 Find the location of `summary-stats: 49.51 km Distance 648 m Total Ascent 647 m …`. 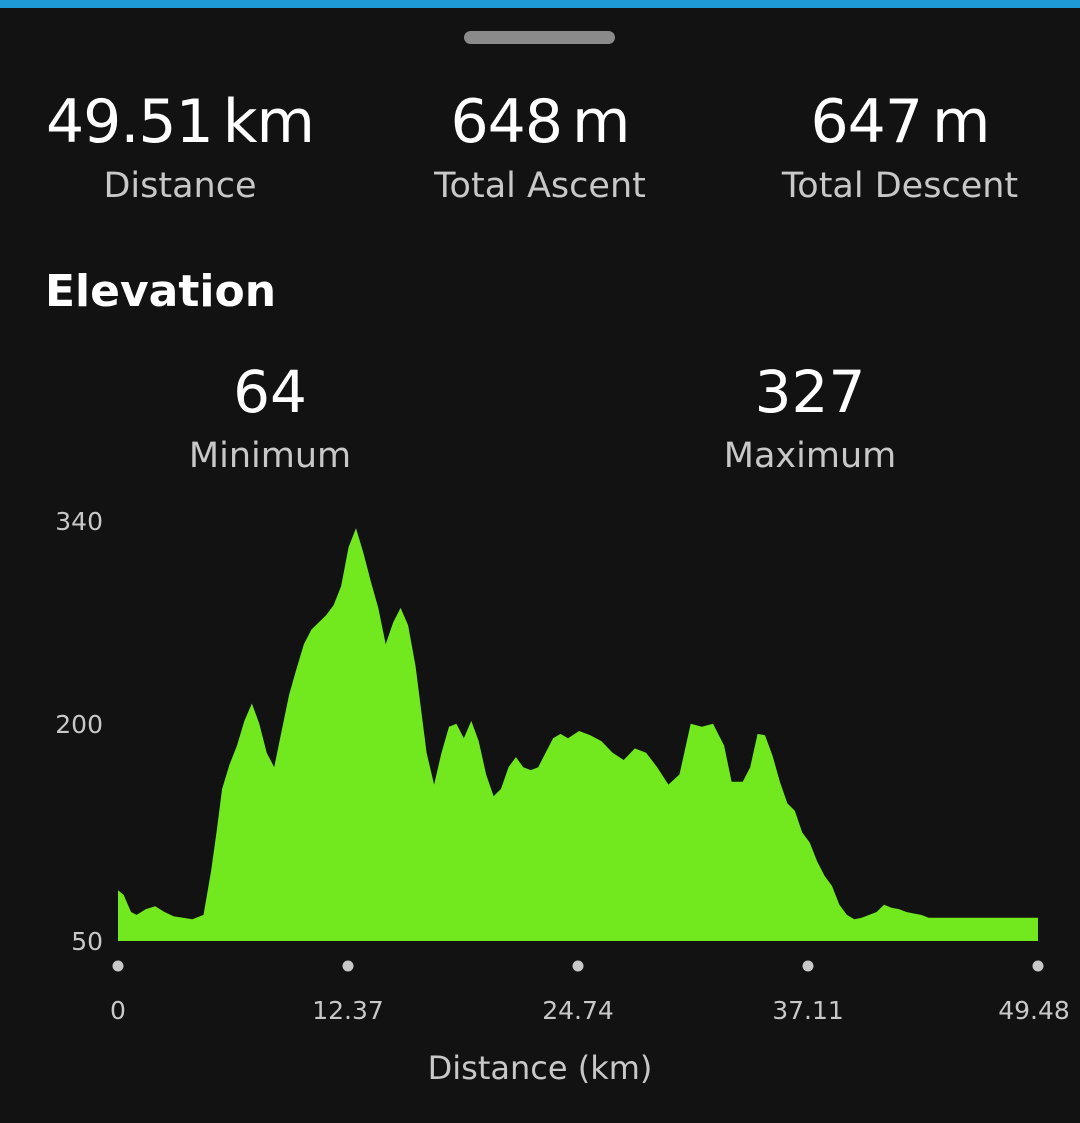

summary-stats: 49.51 km Distance 648 m Total Ascent 647 m … is located at coordinates (540, 154).